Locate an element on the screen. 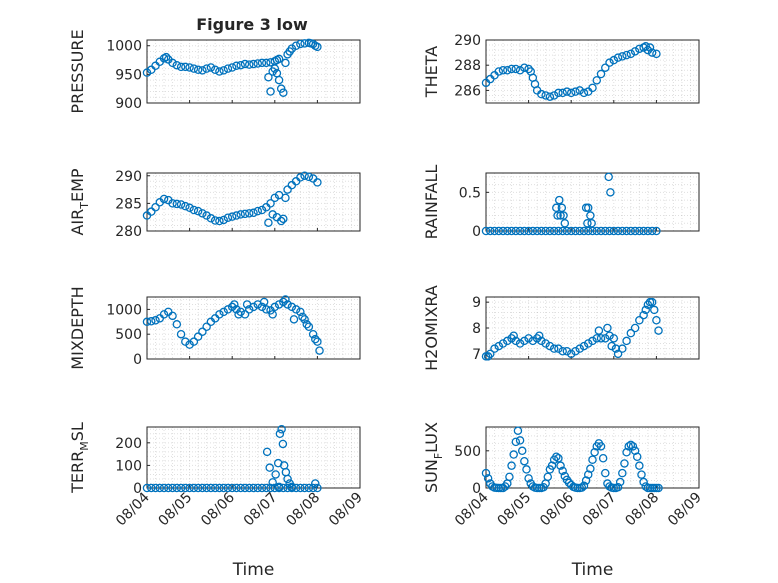 This screenshot has width=778, height=583. x-tick-label: 08/08 is located at coordinates (642, 510).